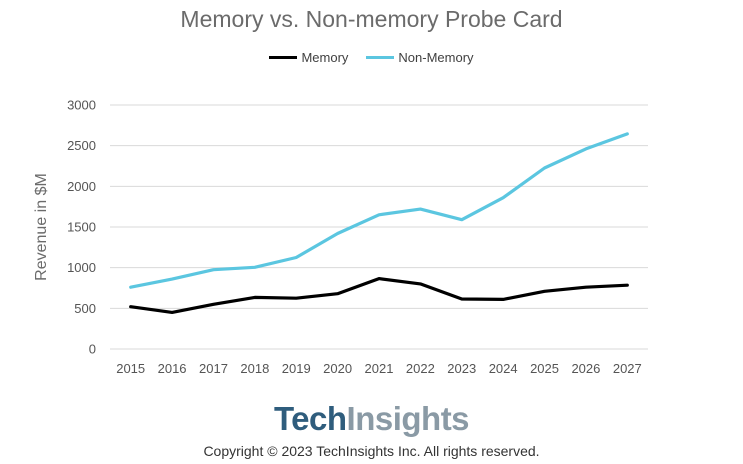  I want to click on x-tick-label-2022: 2022, so click(420, 368).